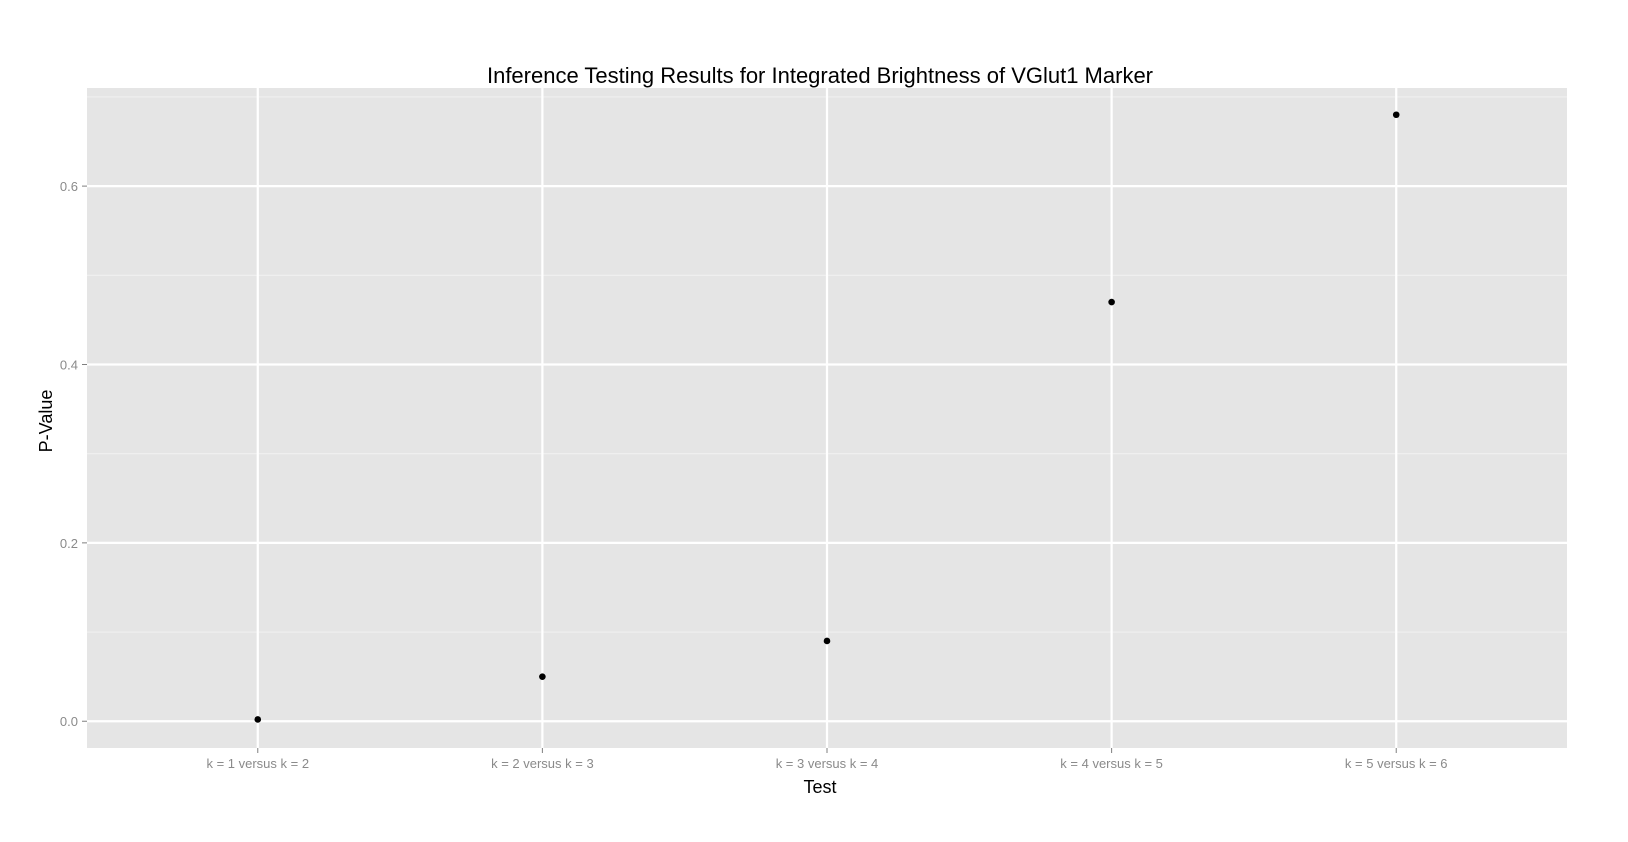 This screenshot has height=842, width=1628. What do you see at coordinates (1396, 763) in the screenshot?
I see `x-tick-label: k = 5 versus k = 6` at bounding box center [1396, 763].